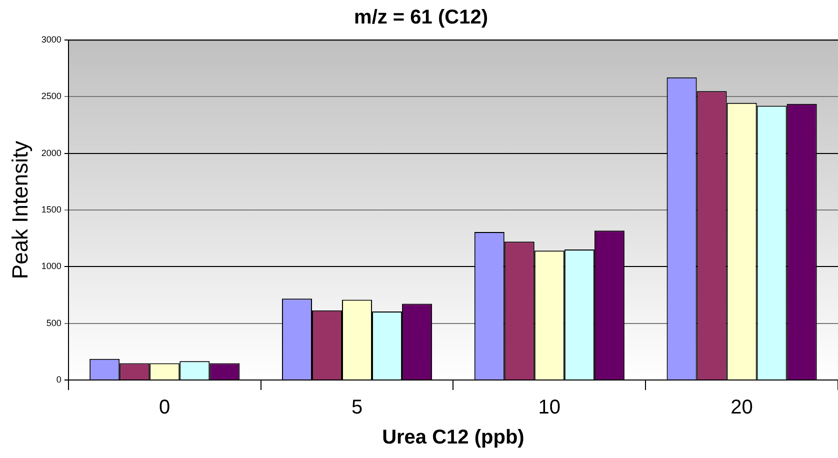 This screenshot has height=458, width=838. What do you see at coordinates (51, 209) in the screenshot?
I see `y-tick-label: 1500` at bounding box center [51, 209].